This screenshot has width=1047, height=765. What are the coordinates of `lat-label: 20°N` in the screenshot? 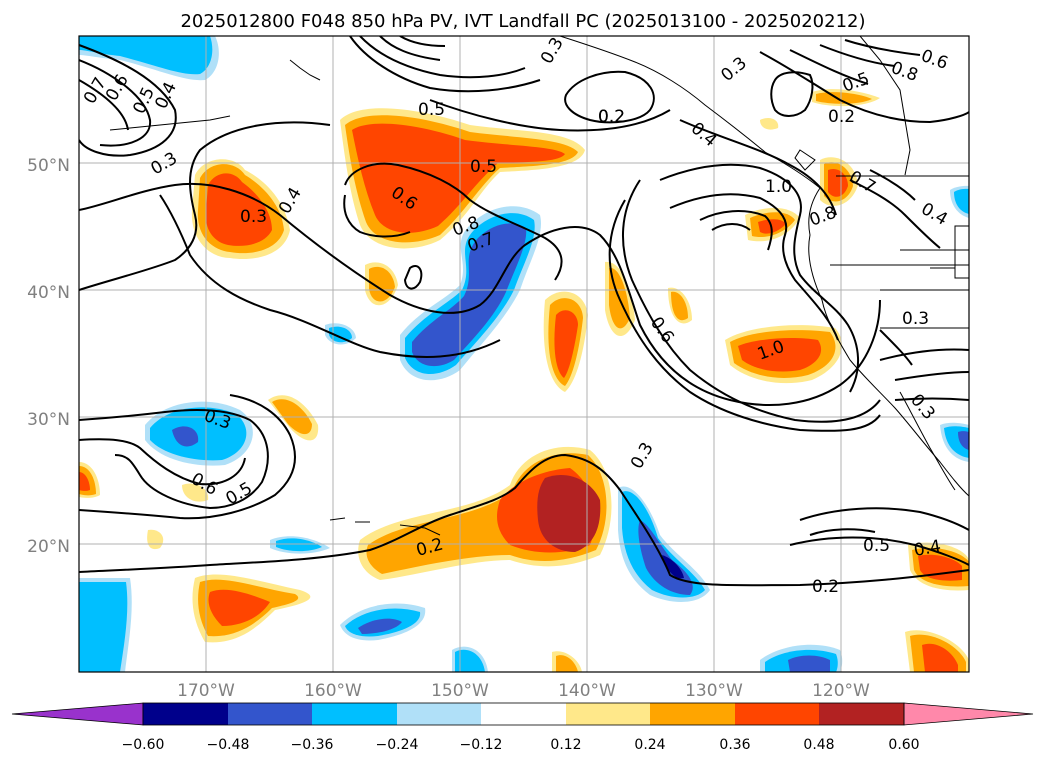 It's located at (48, 547).